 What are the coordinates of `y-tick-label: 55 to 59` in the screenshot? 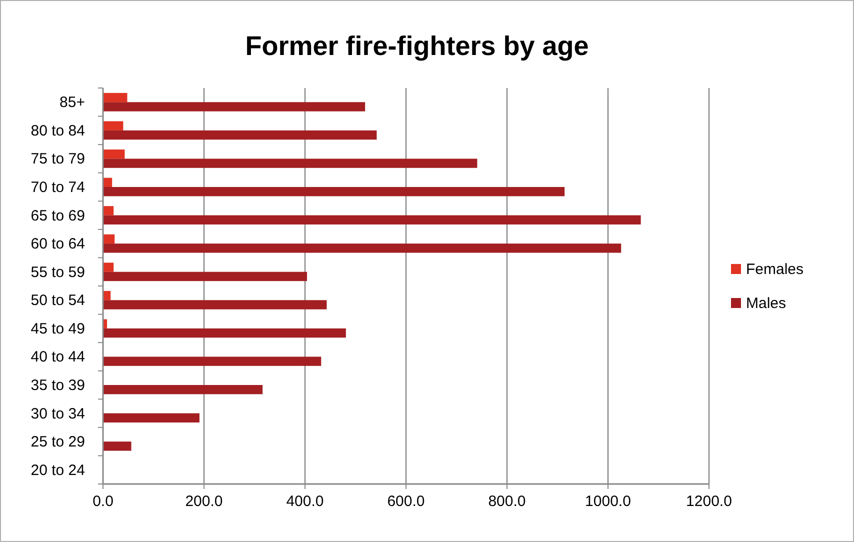 It's located at (57, 272).